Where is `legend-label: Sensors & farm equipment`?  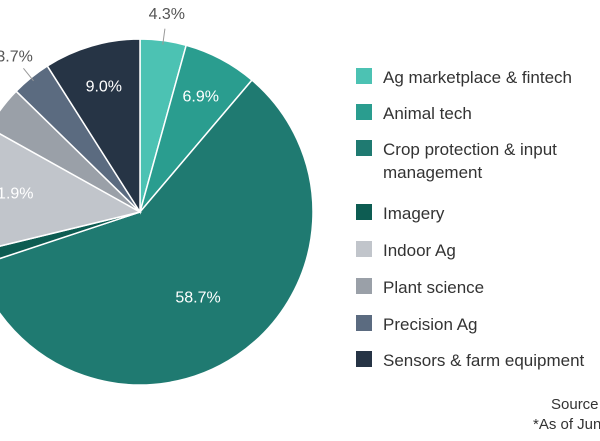 legend-label: Sensors & farm equipment is located at coordinates (484, 360).